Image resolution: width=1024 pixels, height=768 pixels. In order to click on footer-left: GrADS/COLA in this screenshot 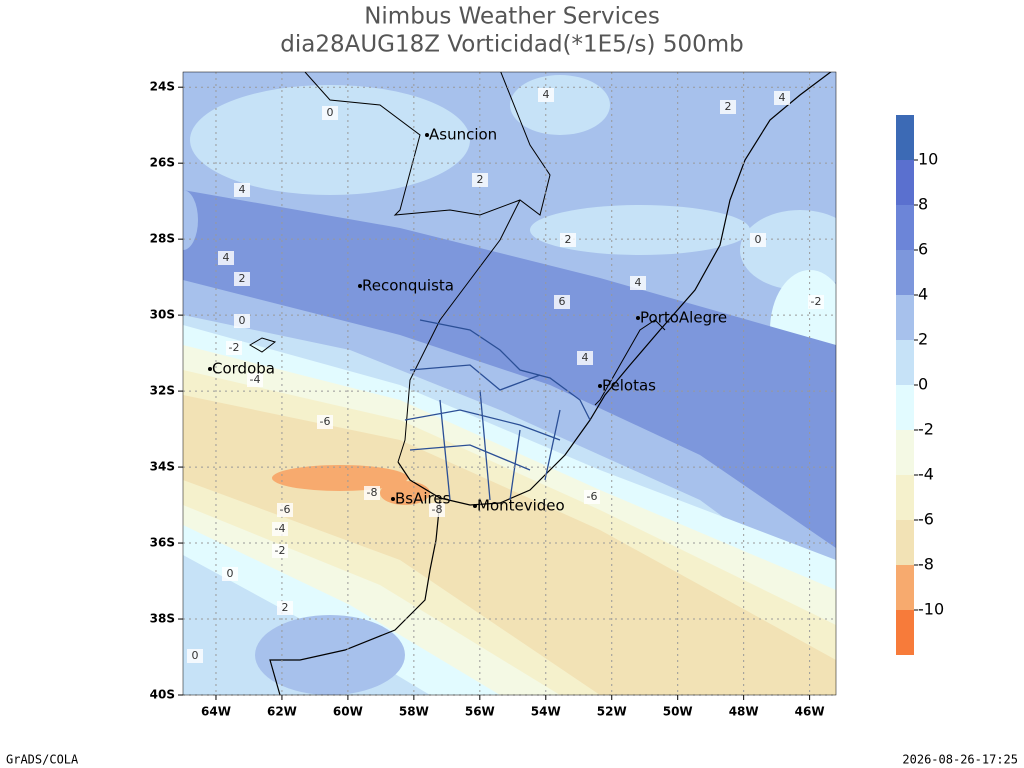, I will do `click(42, 760)`.